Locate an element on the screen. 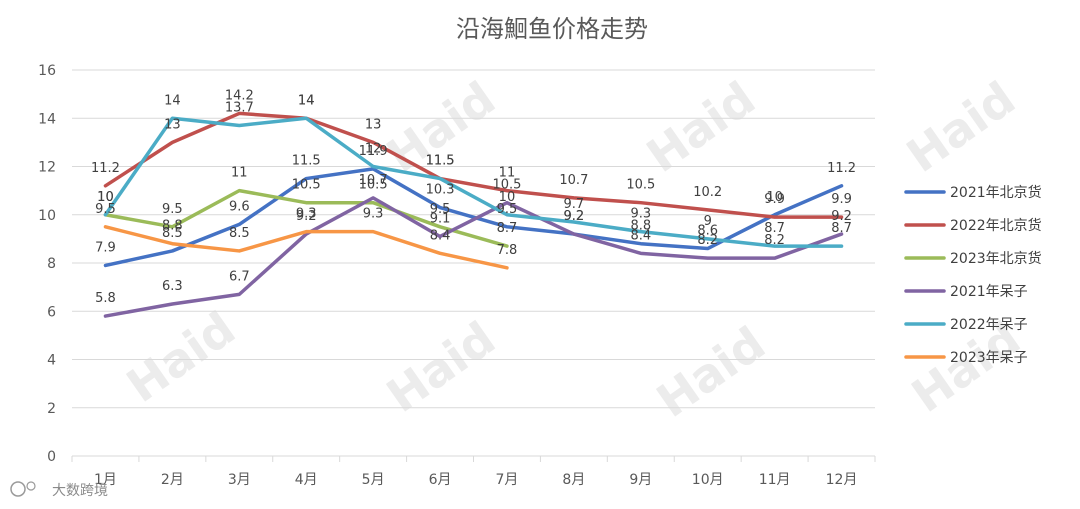  legend-label: 2022年呆子 is located at coordinates (989, 325).